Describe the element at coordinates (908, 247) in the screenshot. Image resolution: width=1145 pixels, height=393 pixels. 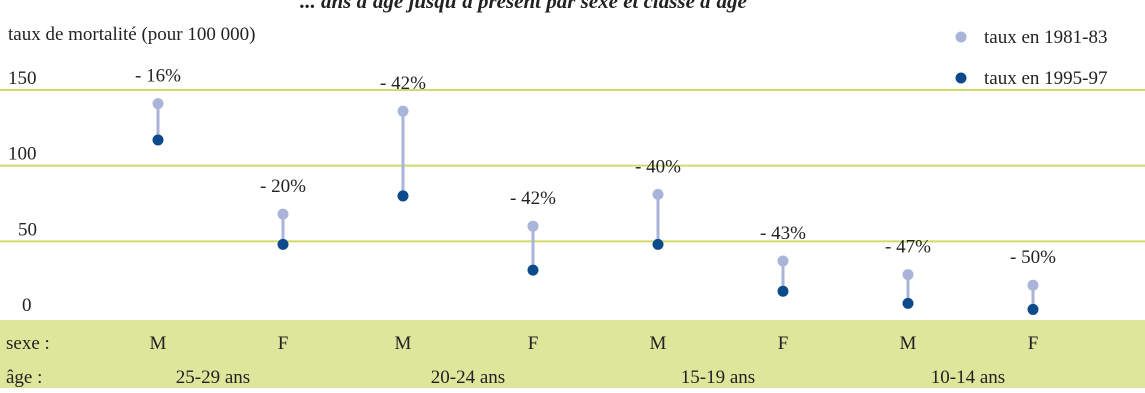
I see `change-annotation: - 47%` at that location.